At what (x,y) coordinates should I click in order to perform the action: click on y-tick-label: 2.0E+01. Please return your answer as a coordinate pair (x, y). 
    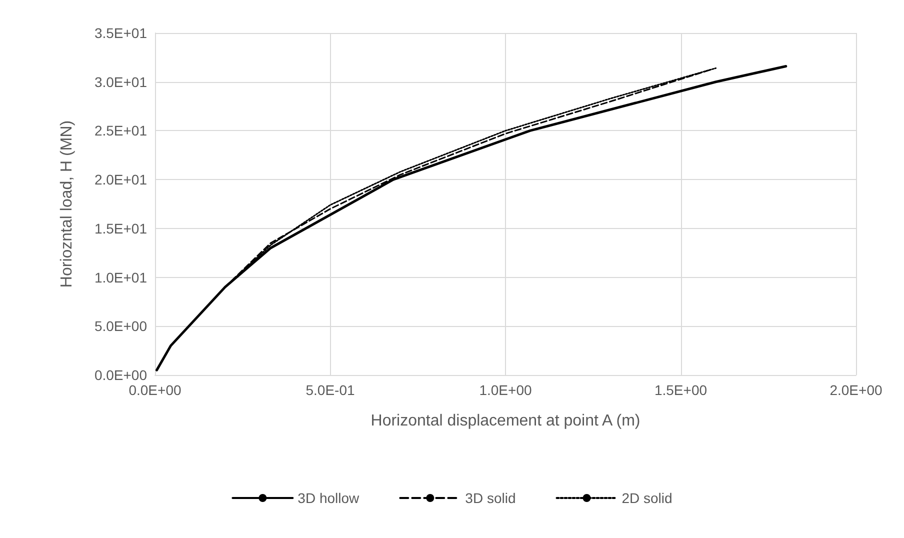
    Looking at the image, I should click on (121, 180).